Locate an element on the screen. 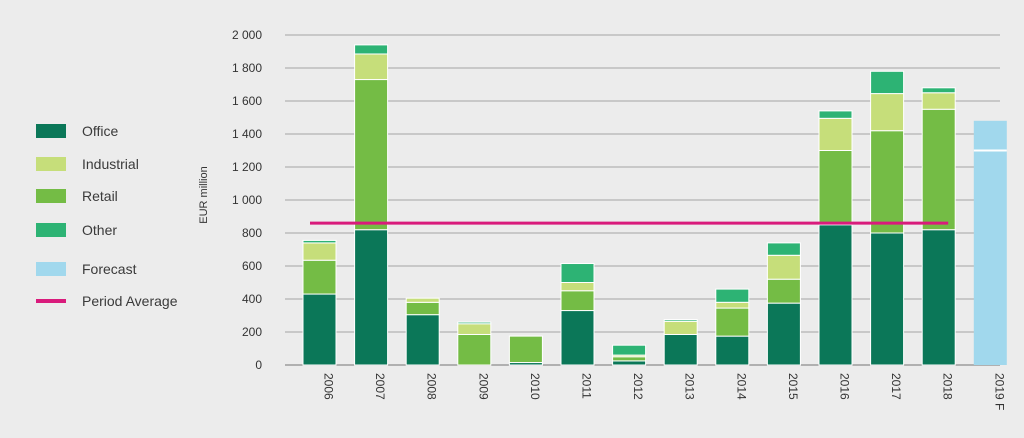  y-tick-label: 400 is located at coordinates (252, 299).